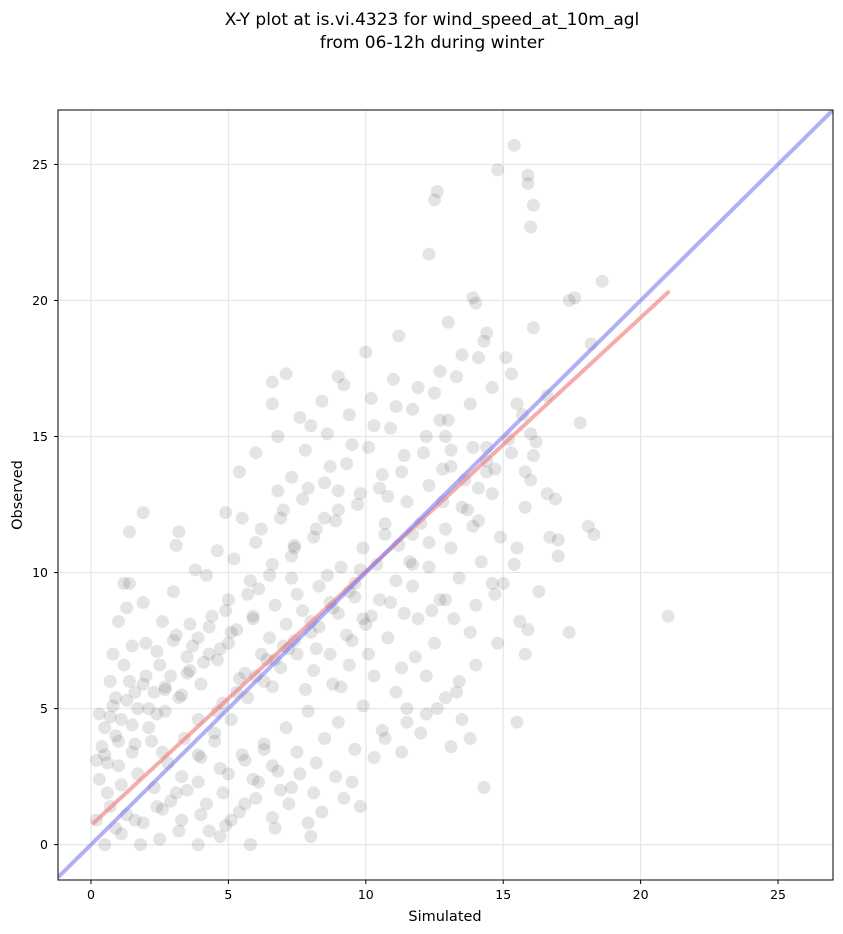 This screenshot has height=934, width=843. I want to click on y-tick-label: 25, so click(40, 164).